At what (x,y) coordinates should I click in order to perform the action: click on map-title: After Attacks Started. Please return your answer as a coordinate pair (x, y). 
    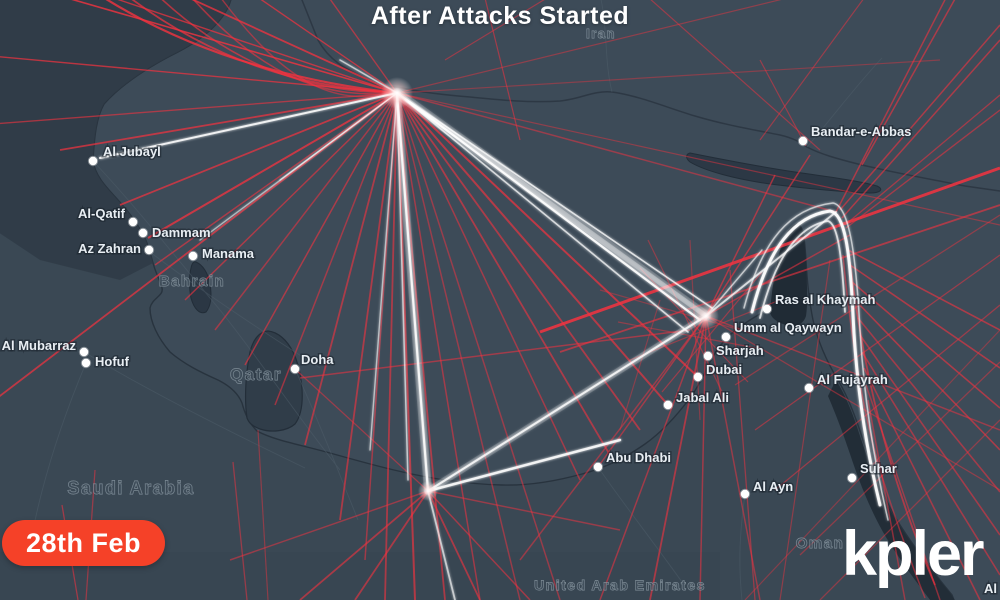
    Looking at the image, I should click on (500, 16).